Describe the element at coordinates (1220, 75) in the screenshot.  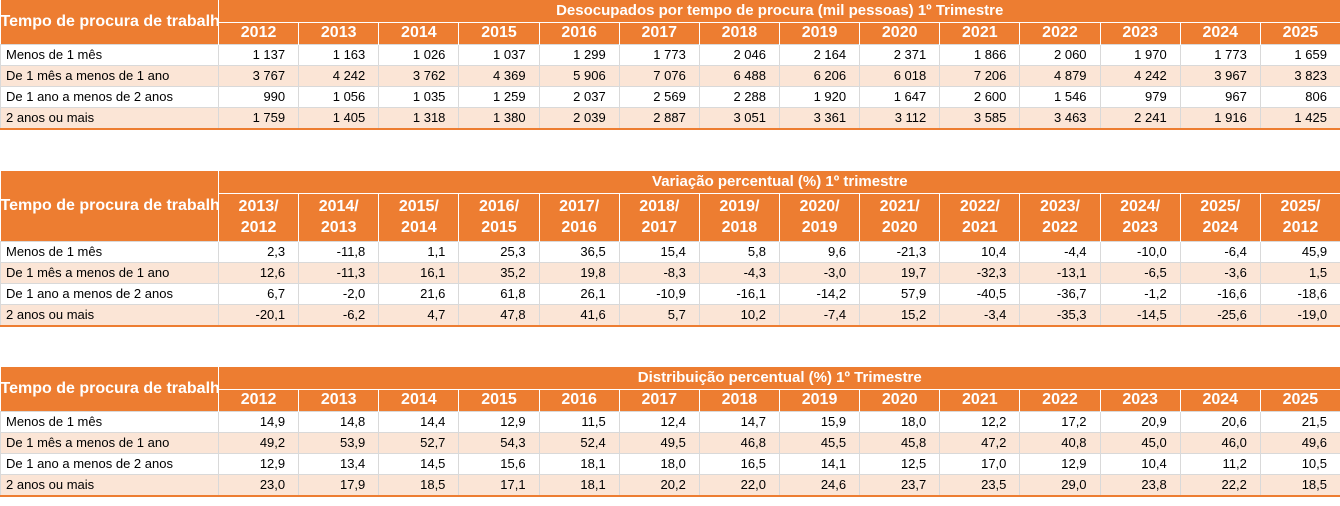
I see `table-cell: 3 967` at that location.